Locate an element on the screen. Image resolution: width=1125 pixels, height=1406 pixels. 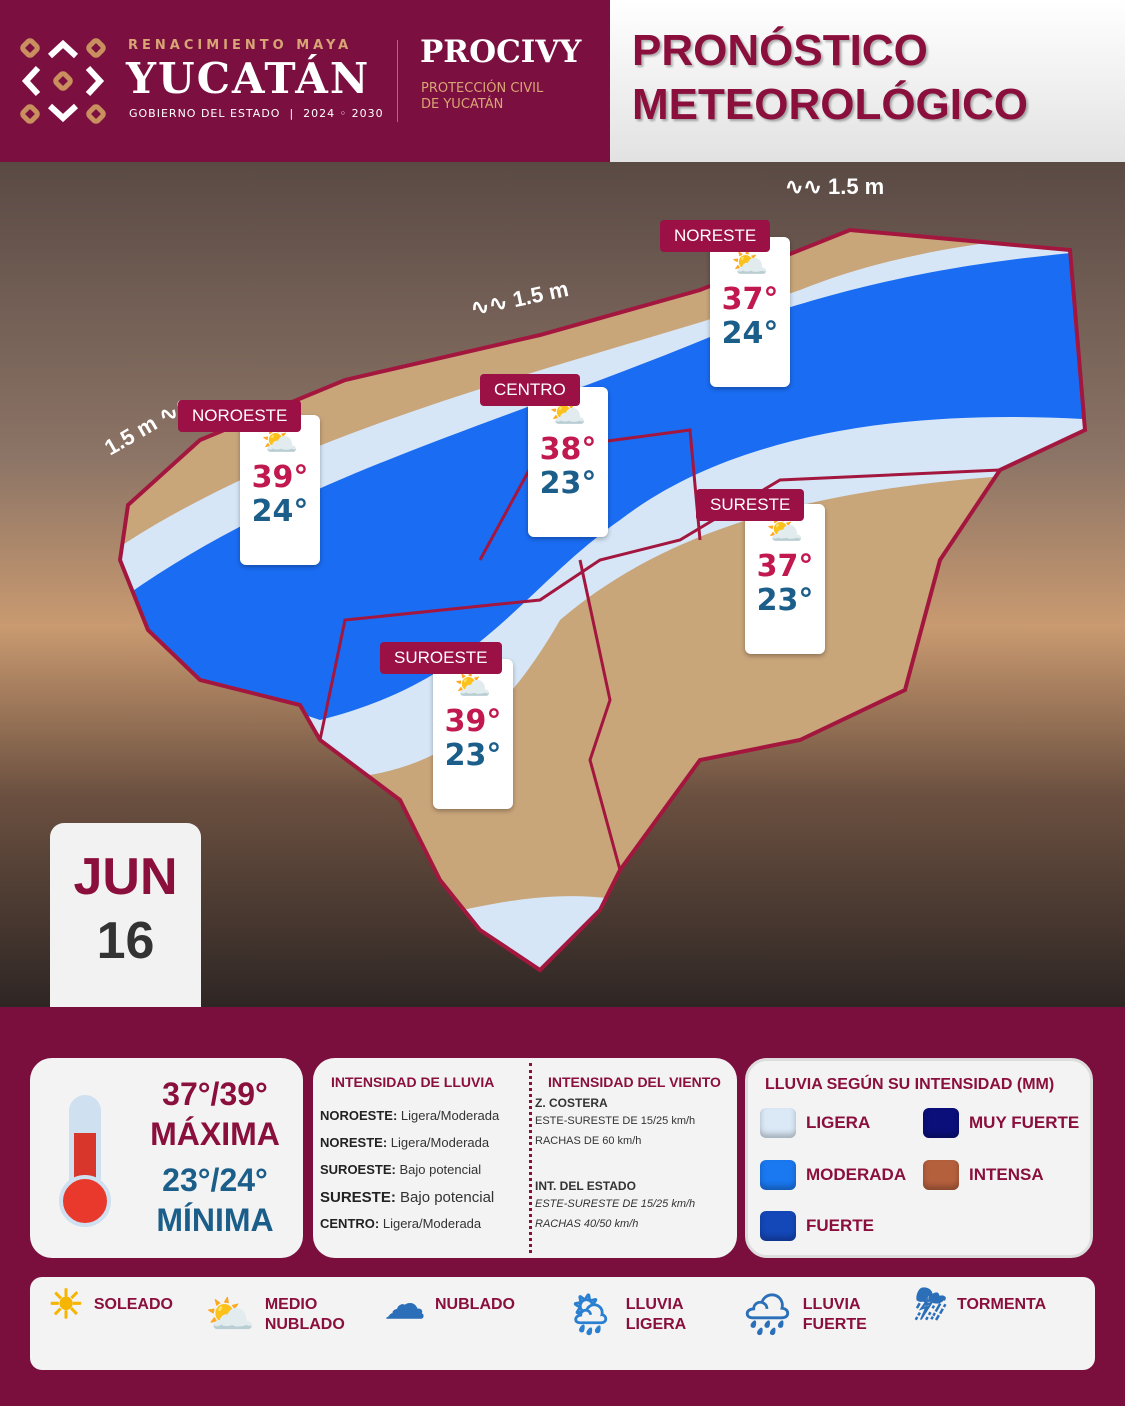
swatch-intensa is located at coordinates (941, 1175).